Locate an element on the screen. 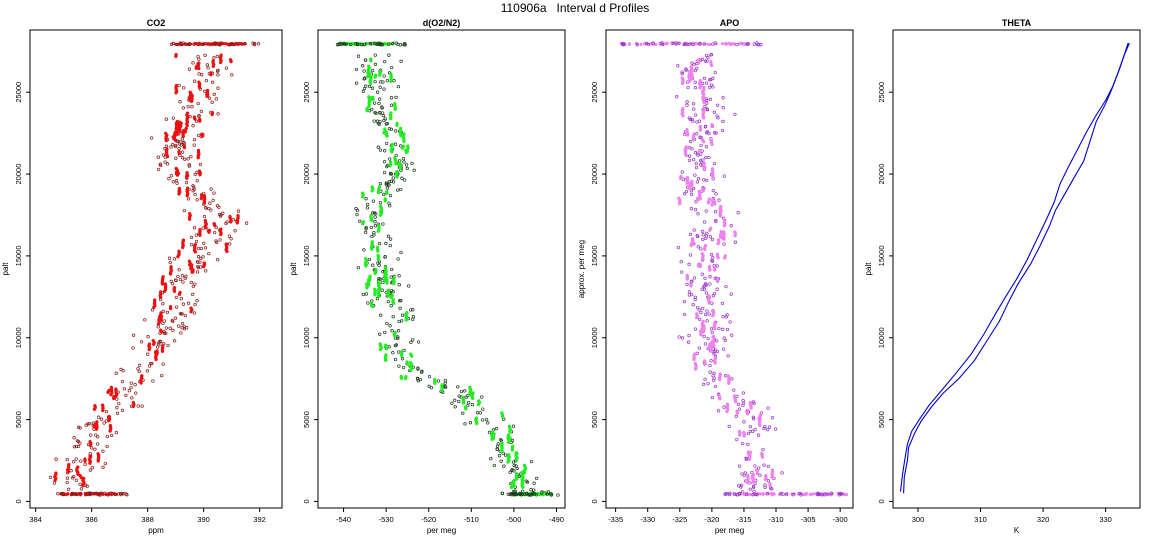 The image size is (1150, 550). co2-x-tick-label: 392 is located at coordinates (259, 519).